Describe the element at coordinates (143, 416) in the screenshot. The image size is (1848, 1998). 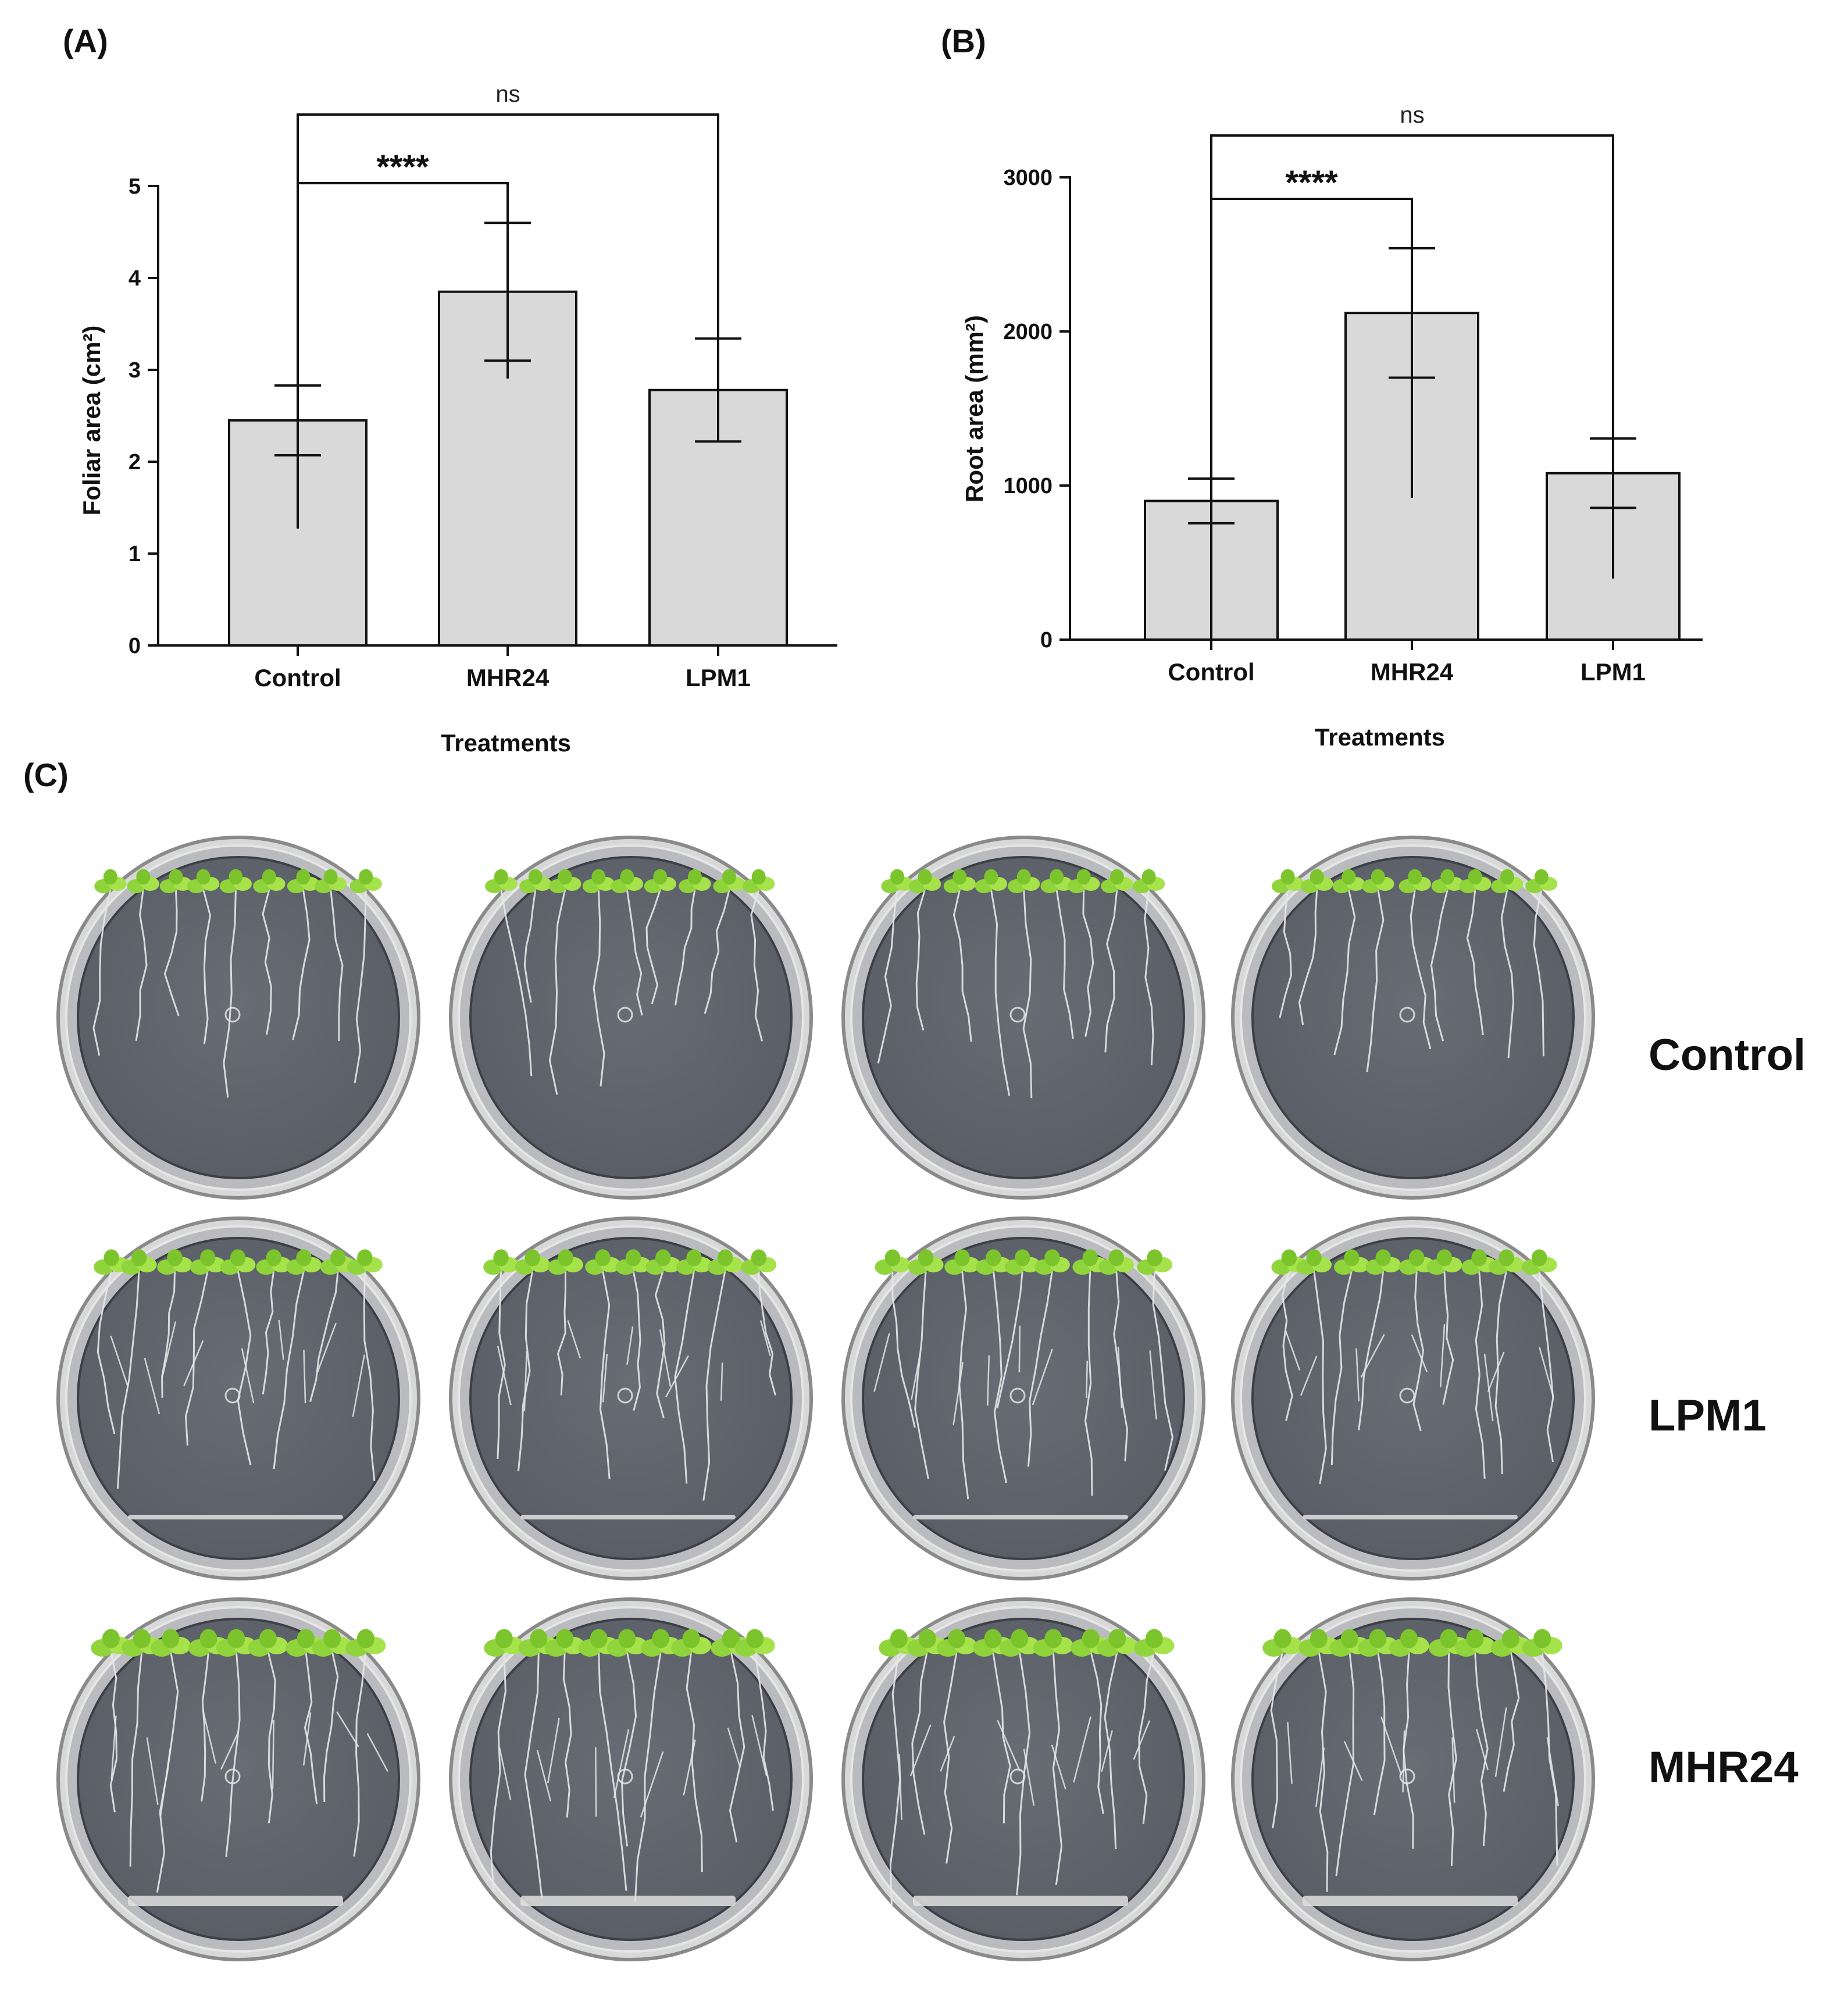
I see `chart-a-y-ticks: 0 1 2 3 4 5` at that location.